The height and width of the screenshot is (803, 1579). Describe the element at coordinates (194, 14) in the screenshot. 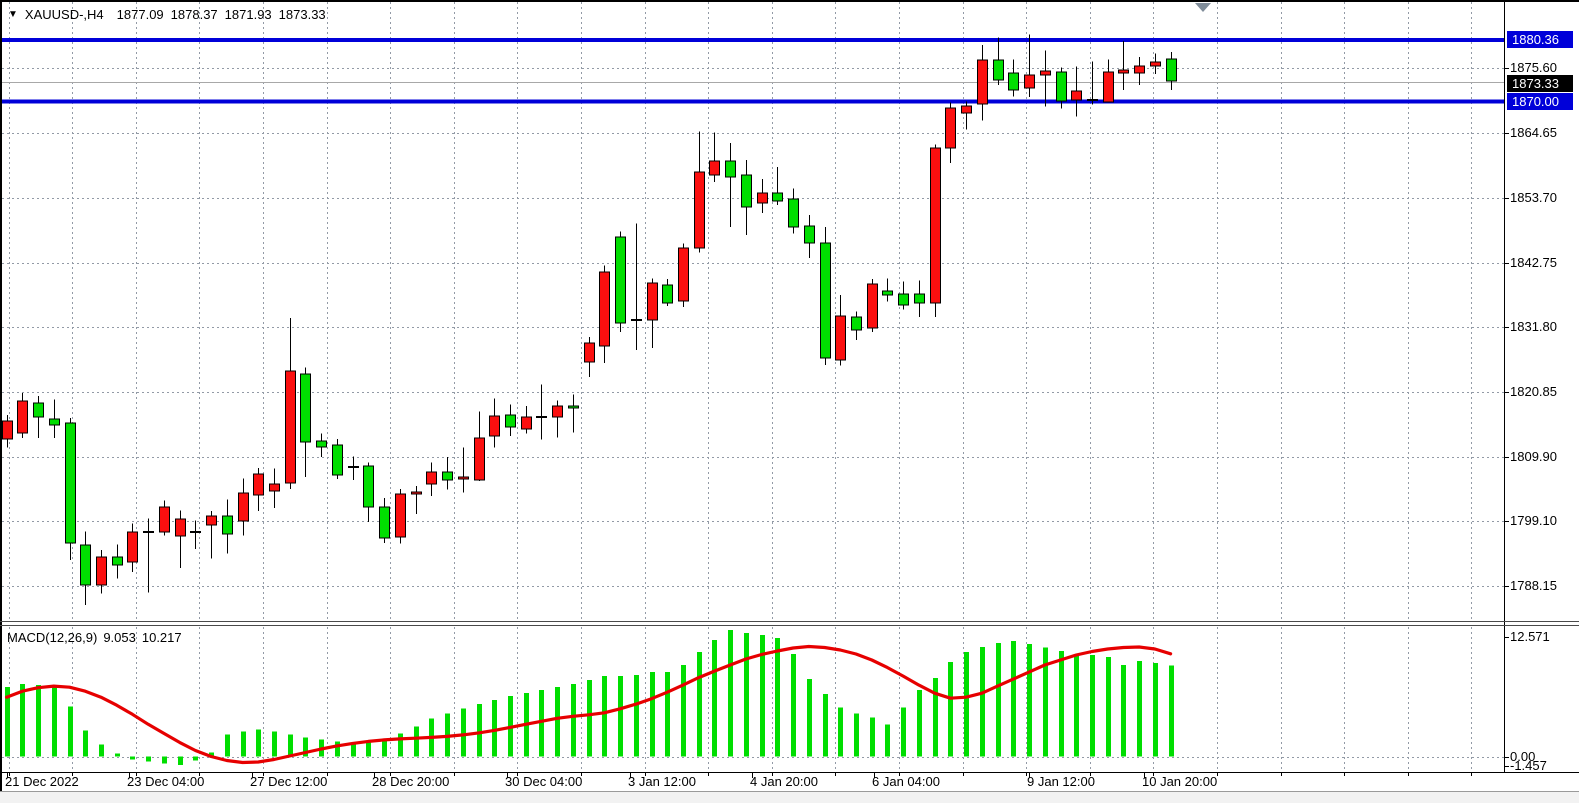

I see `ohlc-high: 1878.37` at that location.